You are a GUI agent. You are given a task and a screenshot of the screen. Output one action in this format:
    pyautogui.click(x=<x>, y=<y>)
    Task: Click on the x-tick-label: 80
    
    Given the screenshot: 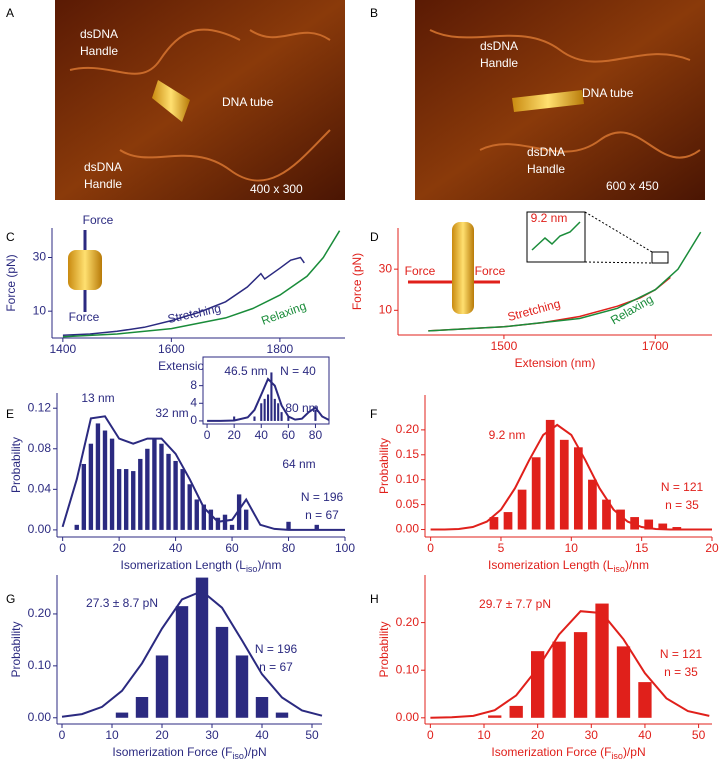 What is the action you would take?
    pyautogui.click(x=289, y=548)
    